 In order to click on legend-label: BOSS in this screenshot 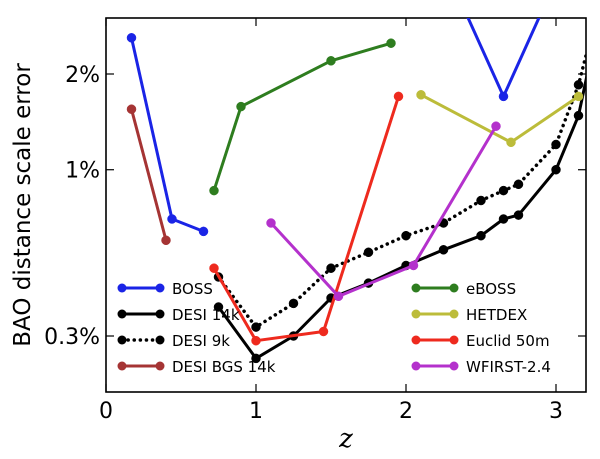, I will do `click(192, 289)`.